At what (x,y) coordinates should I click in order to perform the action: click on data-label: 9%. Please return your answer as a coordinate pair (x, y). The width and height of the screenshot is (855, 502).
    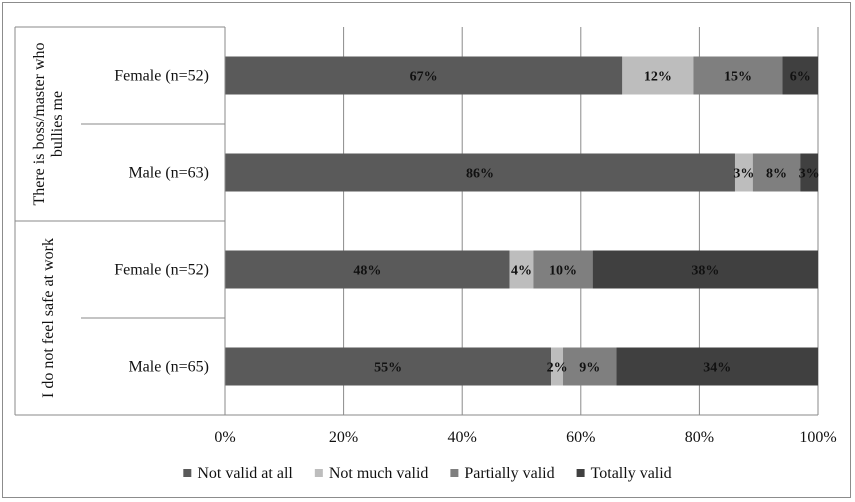
    Looking at the image, I should click on (589, 368).